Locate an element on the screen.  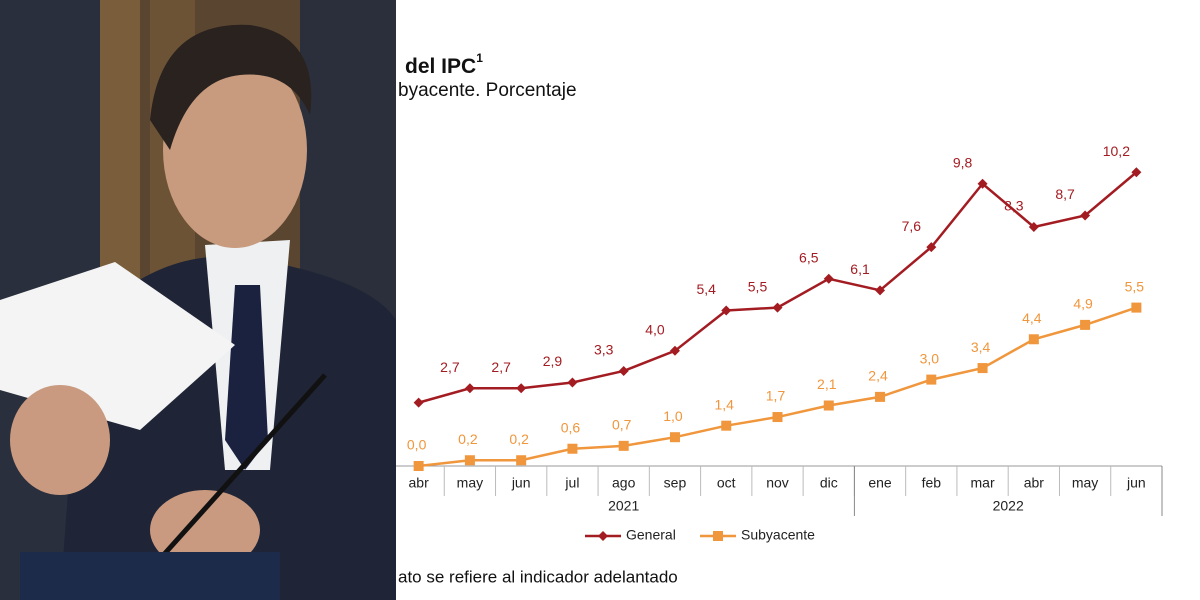
chart-subtitle: byacente. Porcentaje is located at coordinates (487, 90).